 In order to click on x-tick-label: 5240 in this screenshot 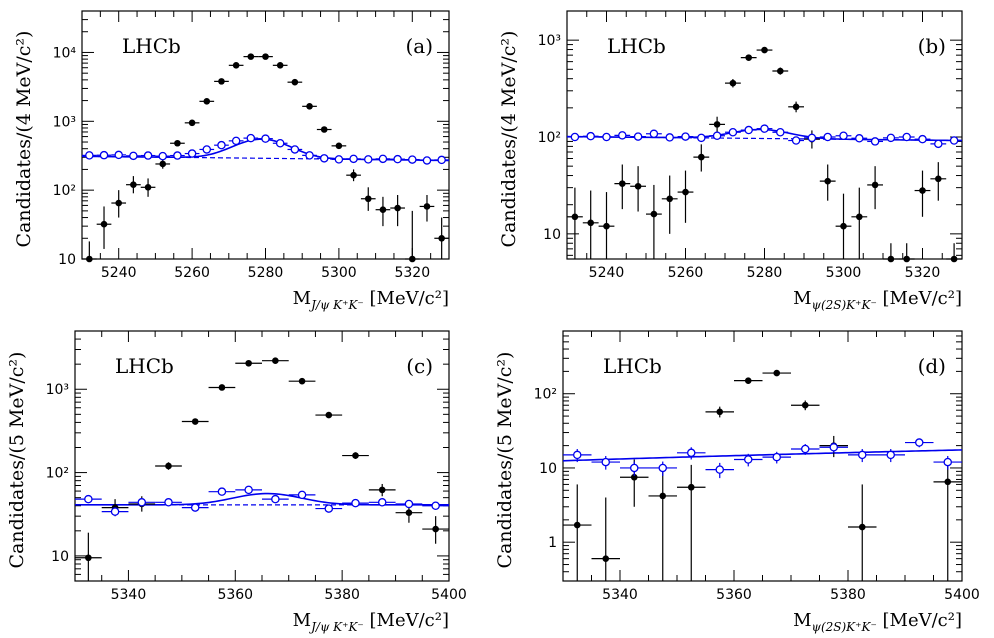, I will do `click(607, 273)`.